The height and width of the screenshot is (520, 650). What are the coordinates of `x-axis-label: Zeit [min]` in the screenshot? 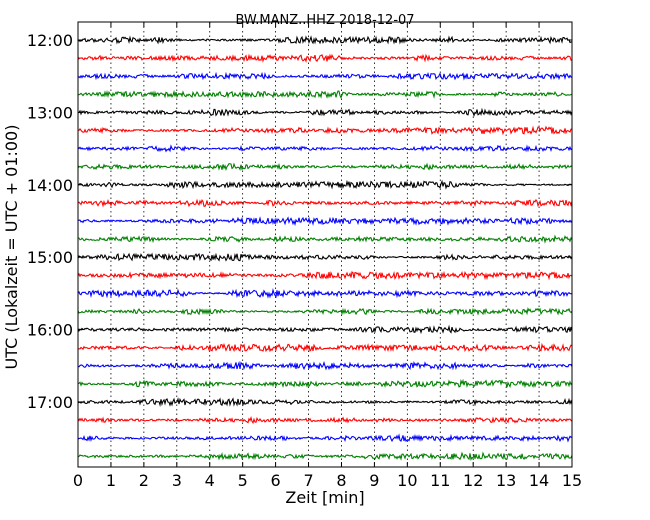 It's located at (324, 497).